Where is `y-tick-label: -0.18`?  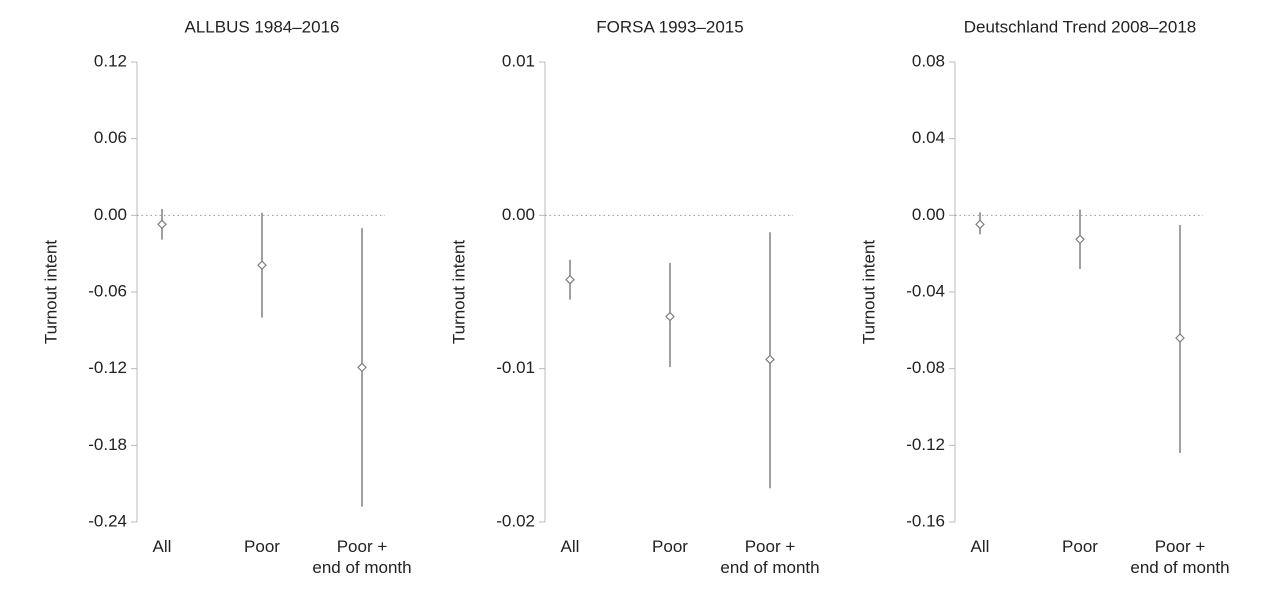 y-tick-label: -0.18 is located at coordinates (107, 444).